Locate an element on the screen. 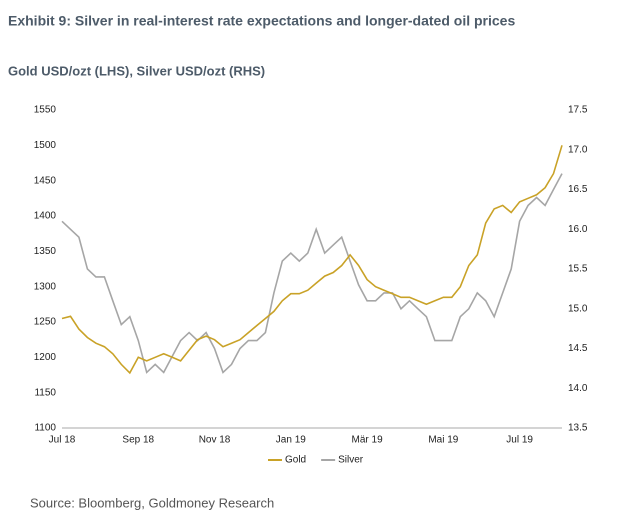 The height and width of the screenshot is (520, 640). source-note: Source: Bloomberg, Goldmoney Research is located at coordinates (152, 502).